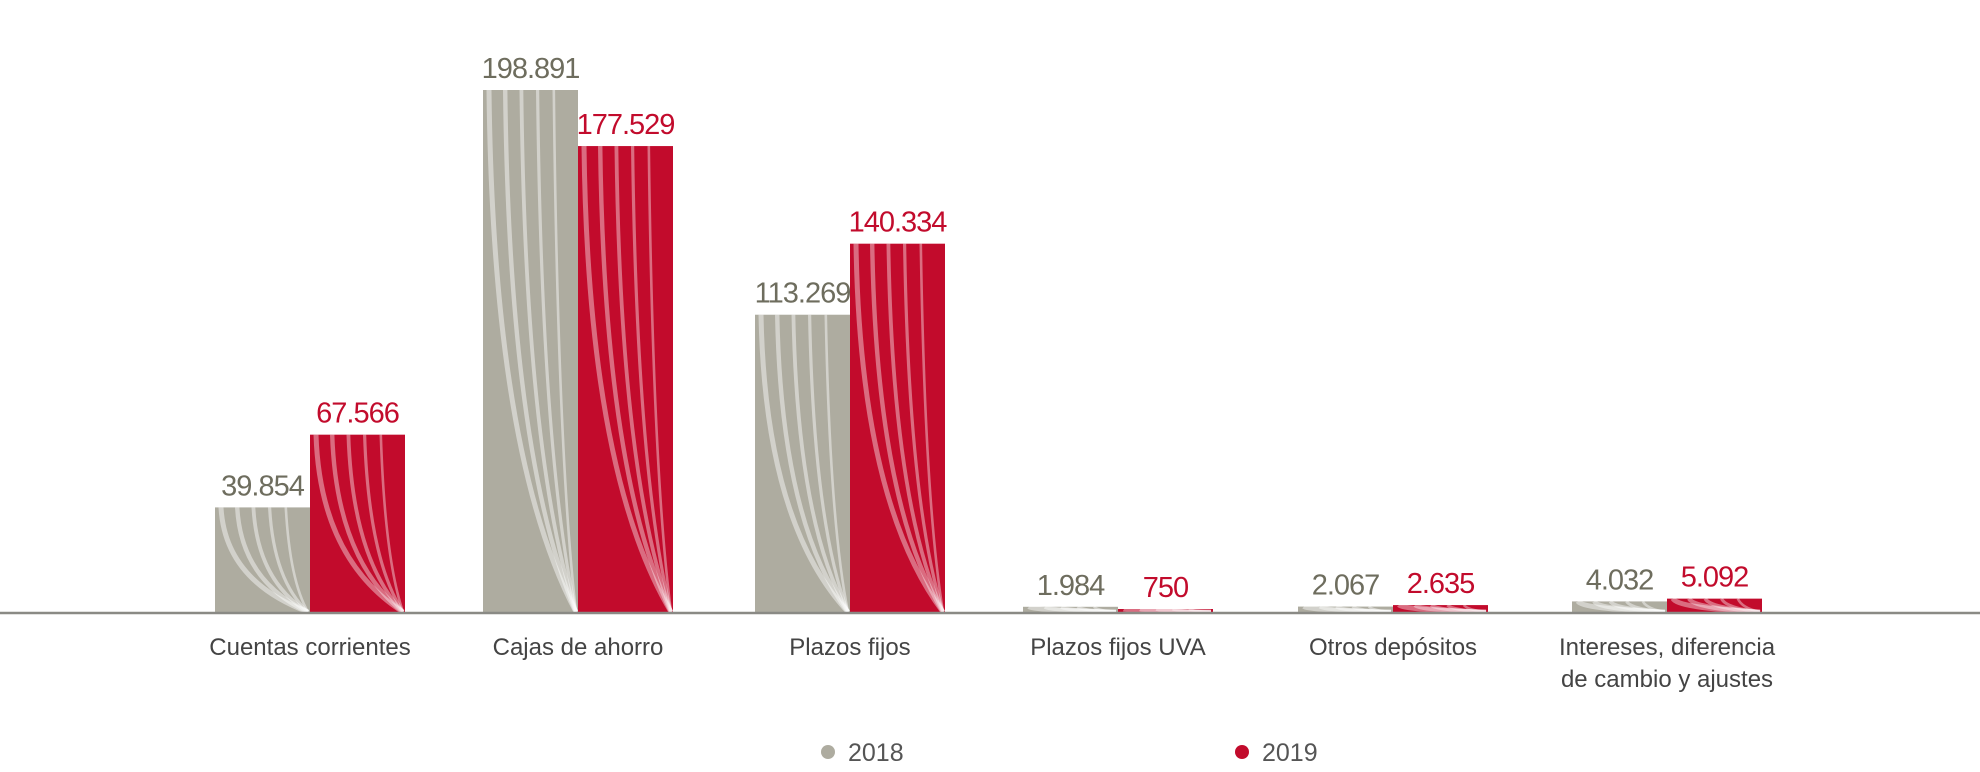  I want to click on category-label-3: Plazos fijos UVA, so click(1118, 647).